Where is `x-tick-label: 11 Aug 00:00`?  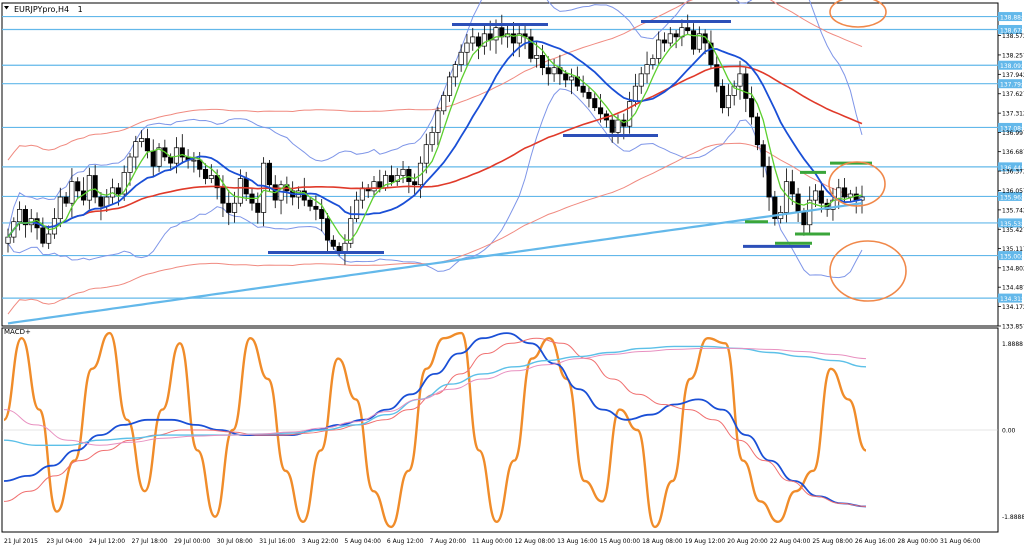
x-tick-label: 11 Aug 00:00 is located at coordinates (492, 541).